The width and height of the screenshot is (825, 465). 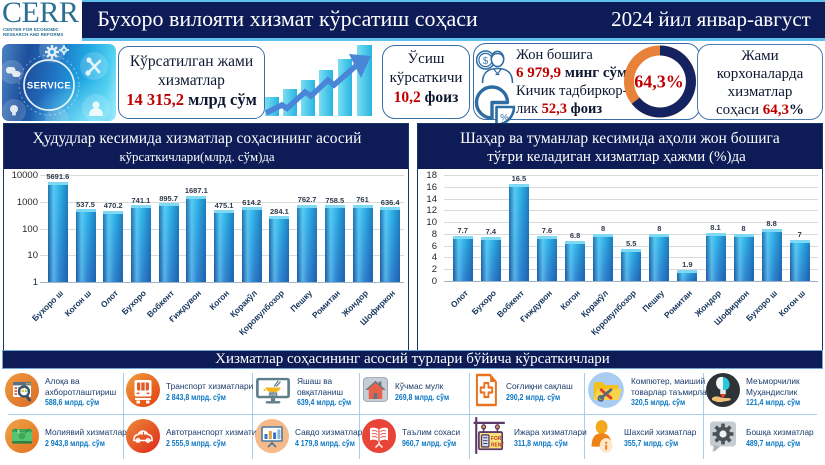 What do you see at coordinates (498, 445) in the screenshot?
I see `svg-text: RENT` at bounding box center [498, 445].